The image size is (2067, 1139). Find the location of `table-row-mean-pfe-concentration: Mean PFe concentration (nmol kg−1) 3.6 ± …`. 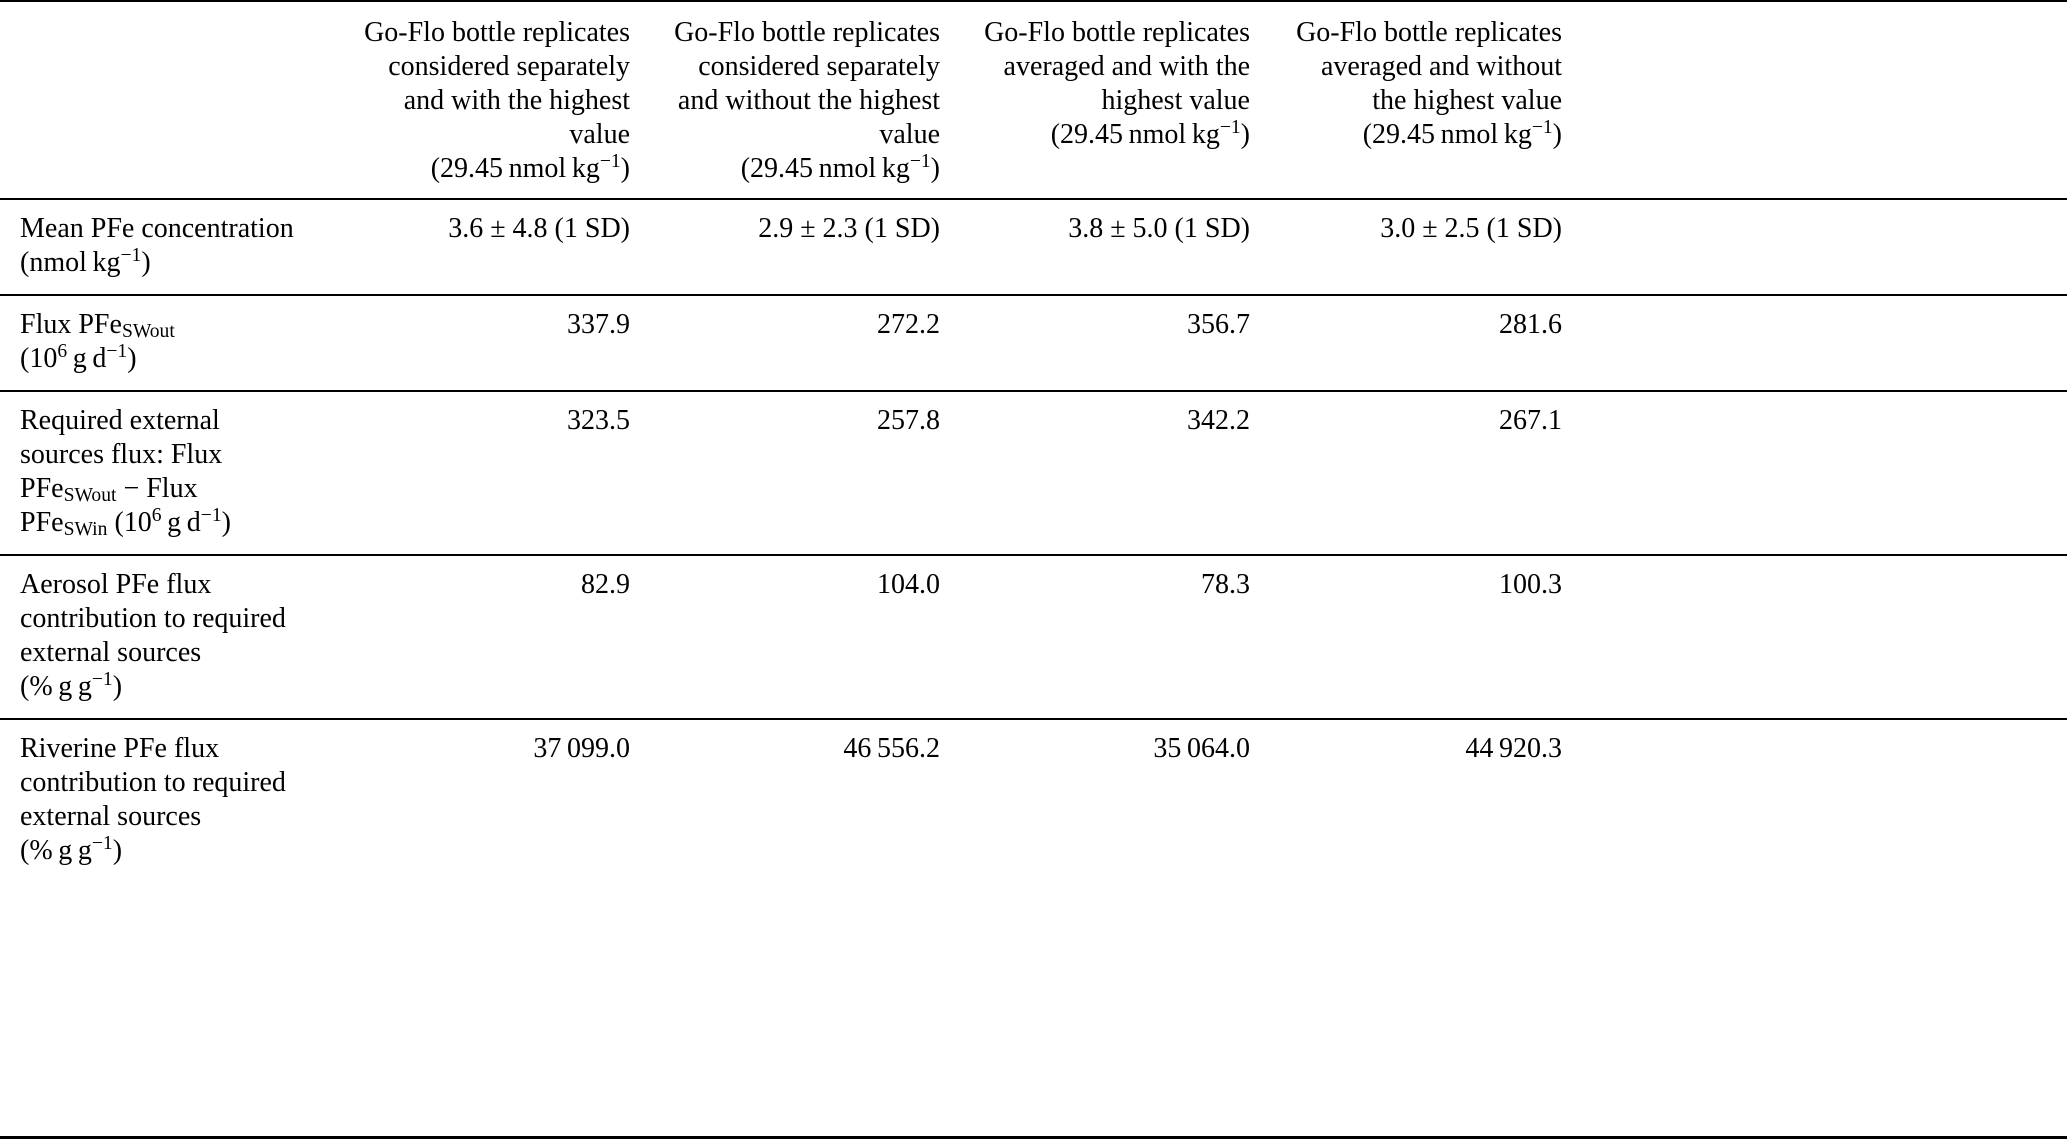

table-row-mean-pfe-concentration: Mean PFe concentration (nmol kg−1) 3.6 ± … is located at coordinates (1033, 247).